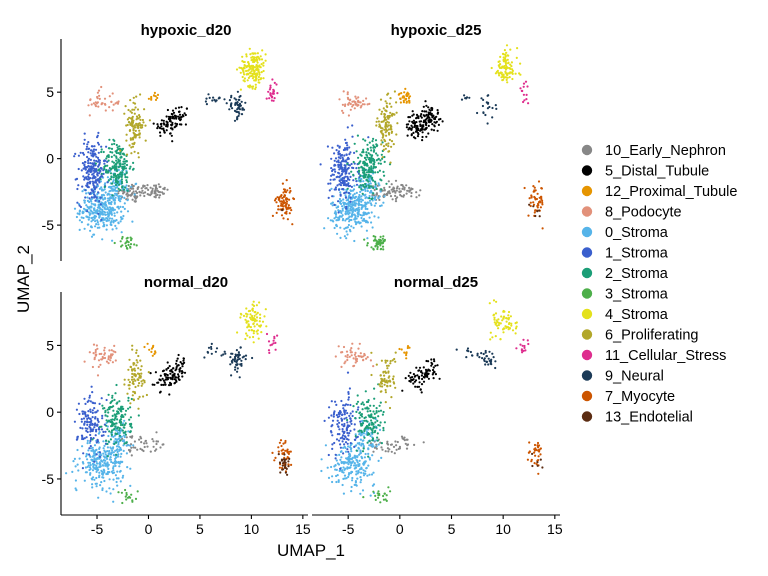  Describe the element at coordinates (431, 147) in the screenshot. I see `panel-points-hypoxic_d25` at that location.